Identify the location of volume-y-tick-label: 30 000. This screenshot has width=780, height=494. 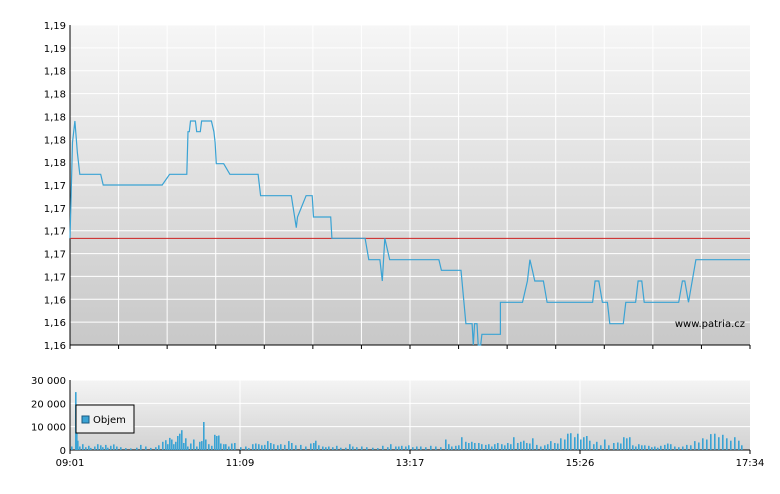
(48, 381).